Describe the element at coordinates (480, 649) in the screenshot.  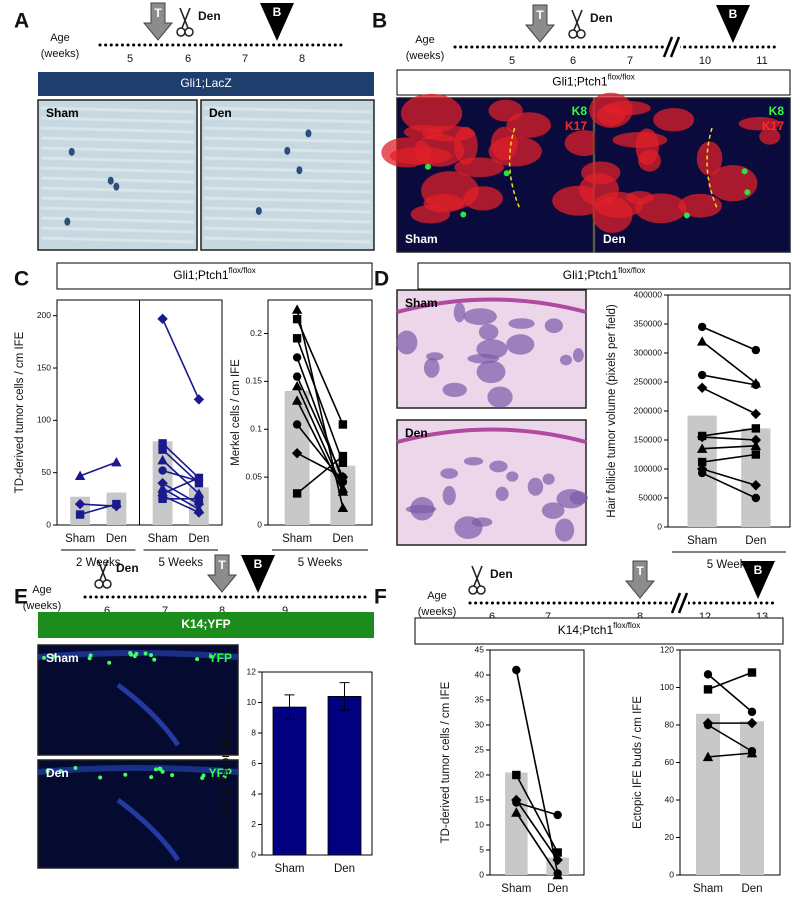
I see `y-tick-label: 45` at that location.